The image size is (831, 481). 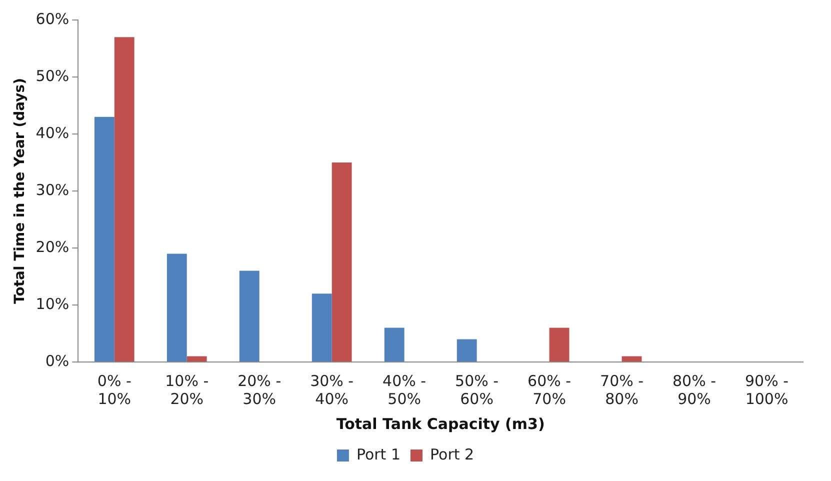 I want to click on x-tick-label: 20% - 30%, so click(x=260, y=390).